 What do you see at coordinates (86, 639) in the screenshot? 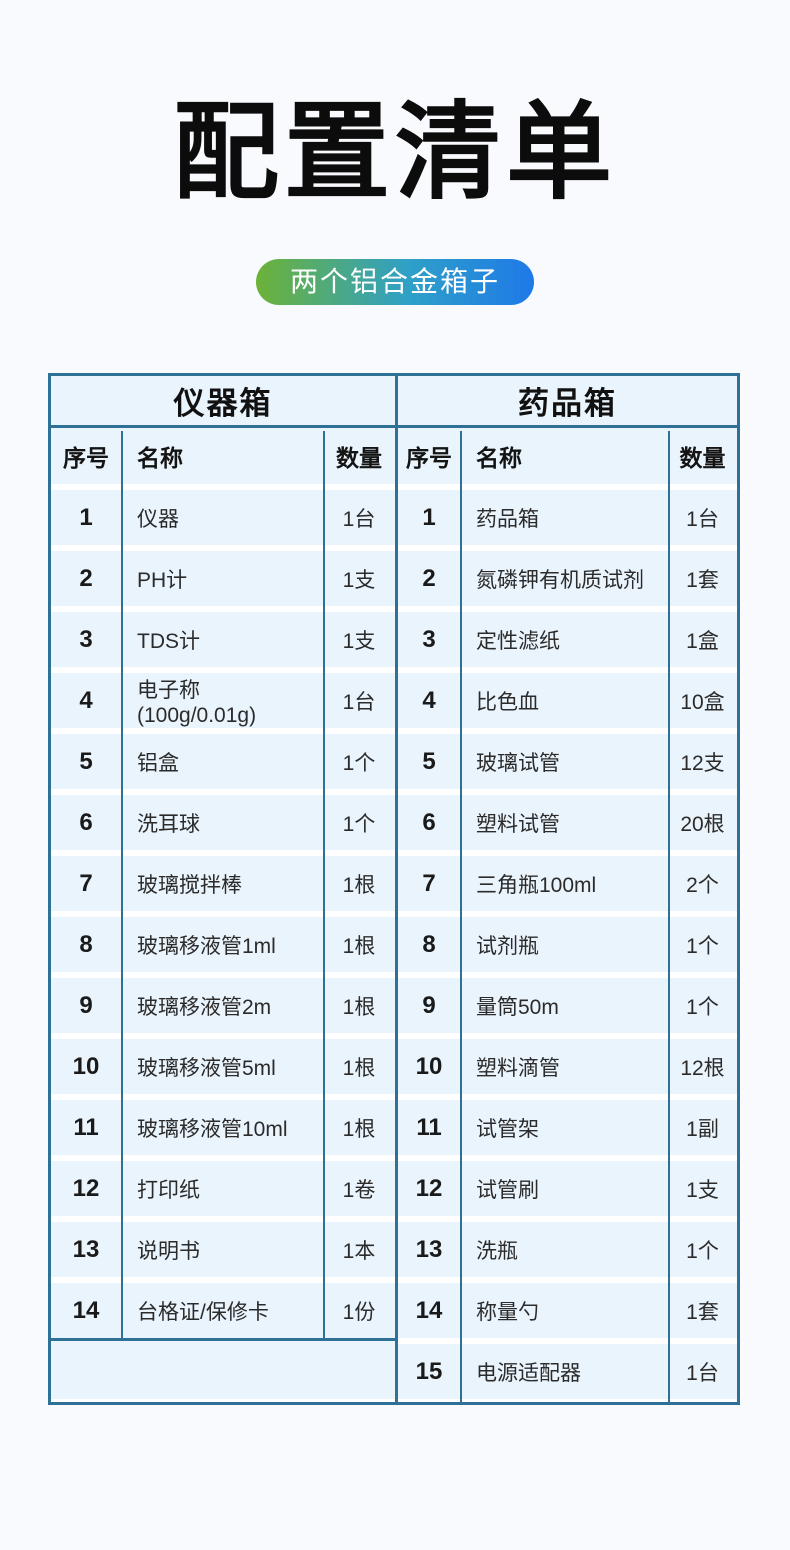
I see `row-number-cell: 3` at bounding box center [86, 639].